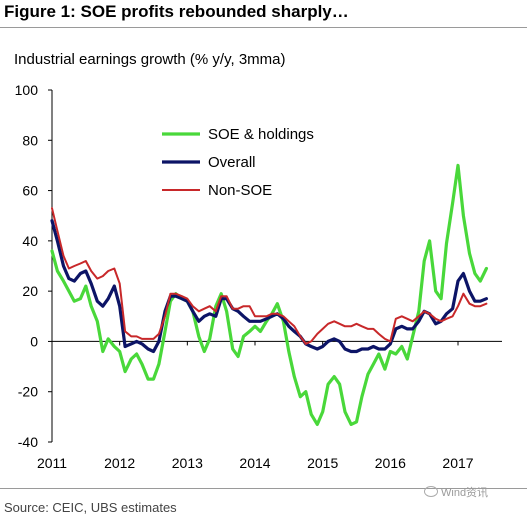 The width and height of the screenshot is (527, 520). Describe the element at coordinates (261, 134) in the screenshot. I see `legend-label-soe-holdings: SOE & holdings` at that location.